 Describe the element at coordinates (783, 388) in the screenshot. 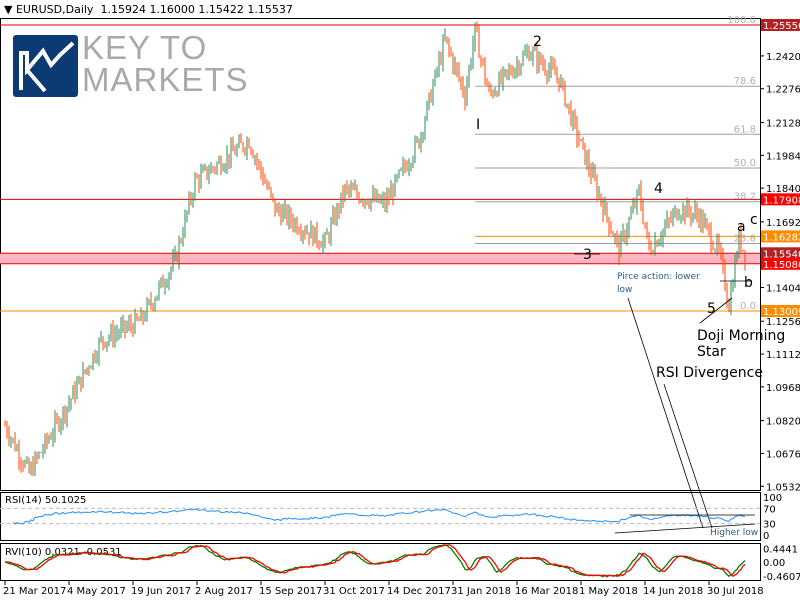

I see `y-tick-label: 1.09680` at that location.